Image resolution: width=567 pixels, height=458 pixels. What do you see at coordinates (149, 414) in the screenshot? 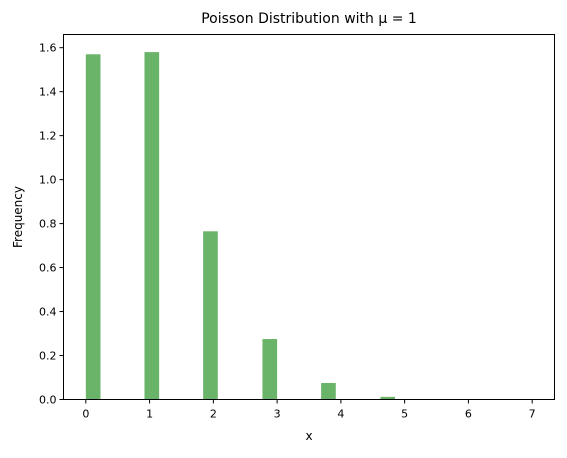
I see `x-tick-label-1: 1` at bounding box center [149, 414].